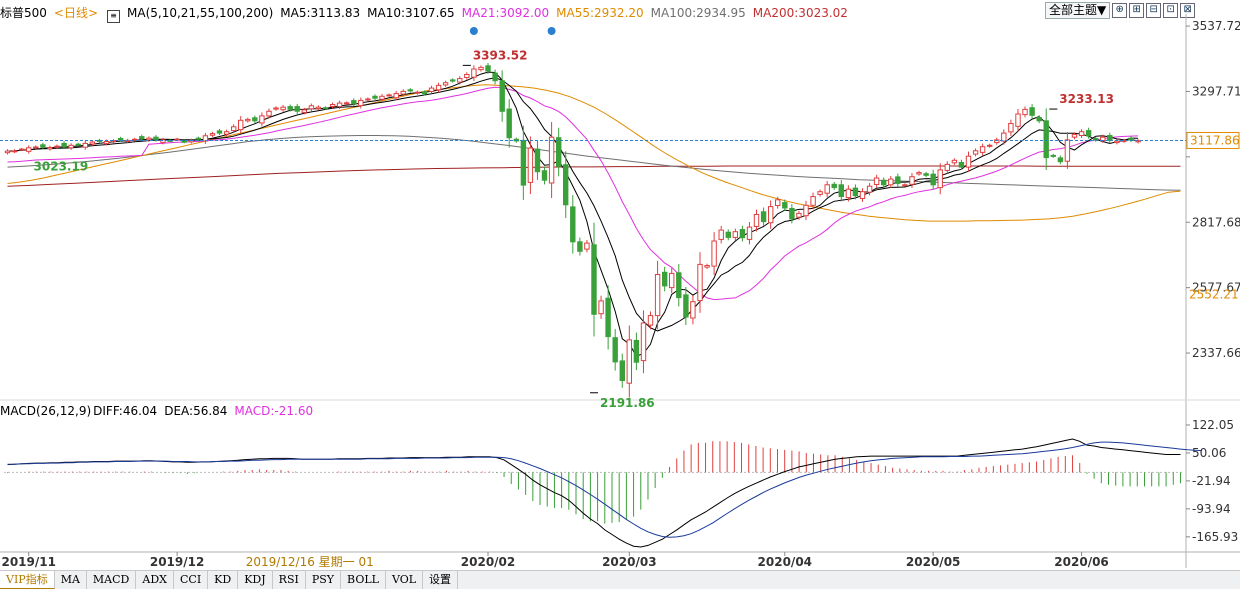  Describe the element at coordinates (1154, 10) in the screenshot. I see `zoom-out-icon: ⊟` at that location.